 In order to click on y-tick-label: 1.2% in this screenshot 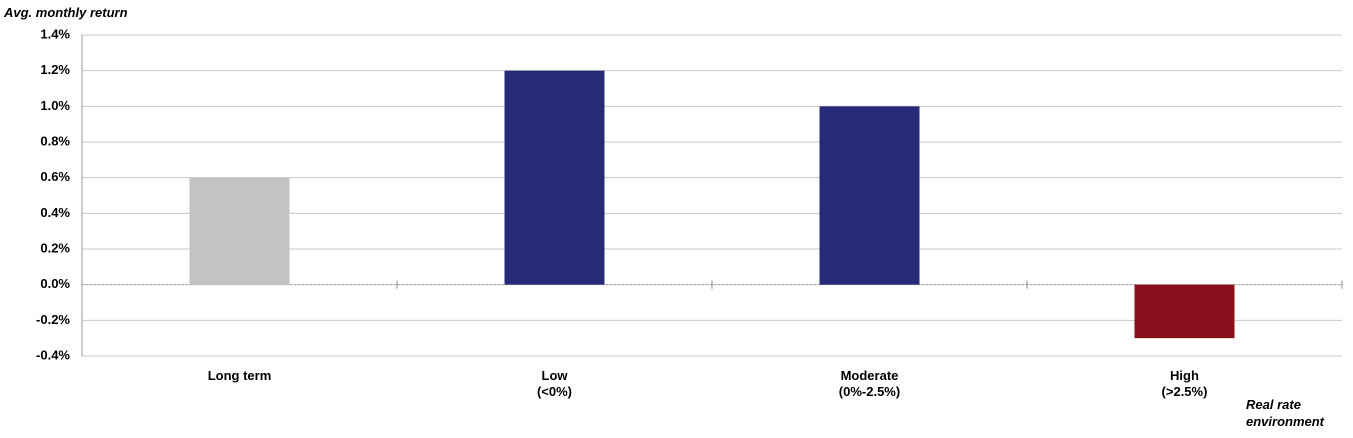, I will do `click(55, 69)`.